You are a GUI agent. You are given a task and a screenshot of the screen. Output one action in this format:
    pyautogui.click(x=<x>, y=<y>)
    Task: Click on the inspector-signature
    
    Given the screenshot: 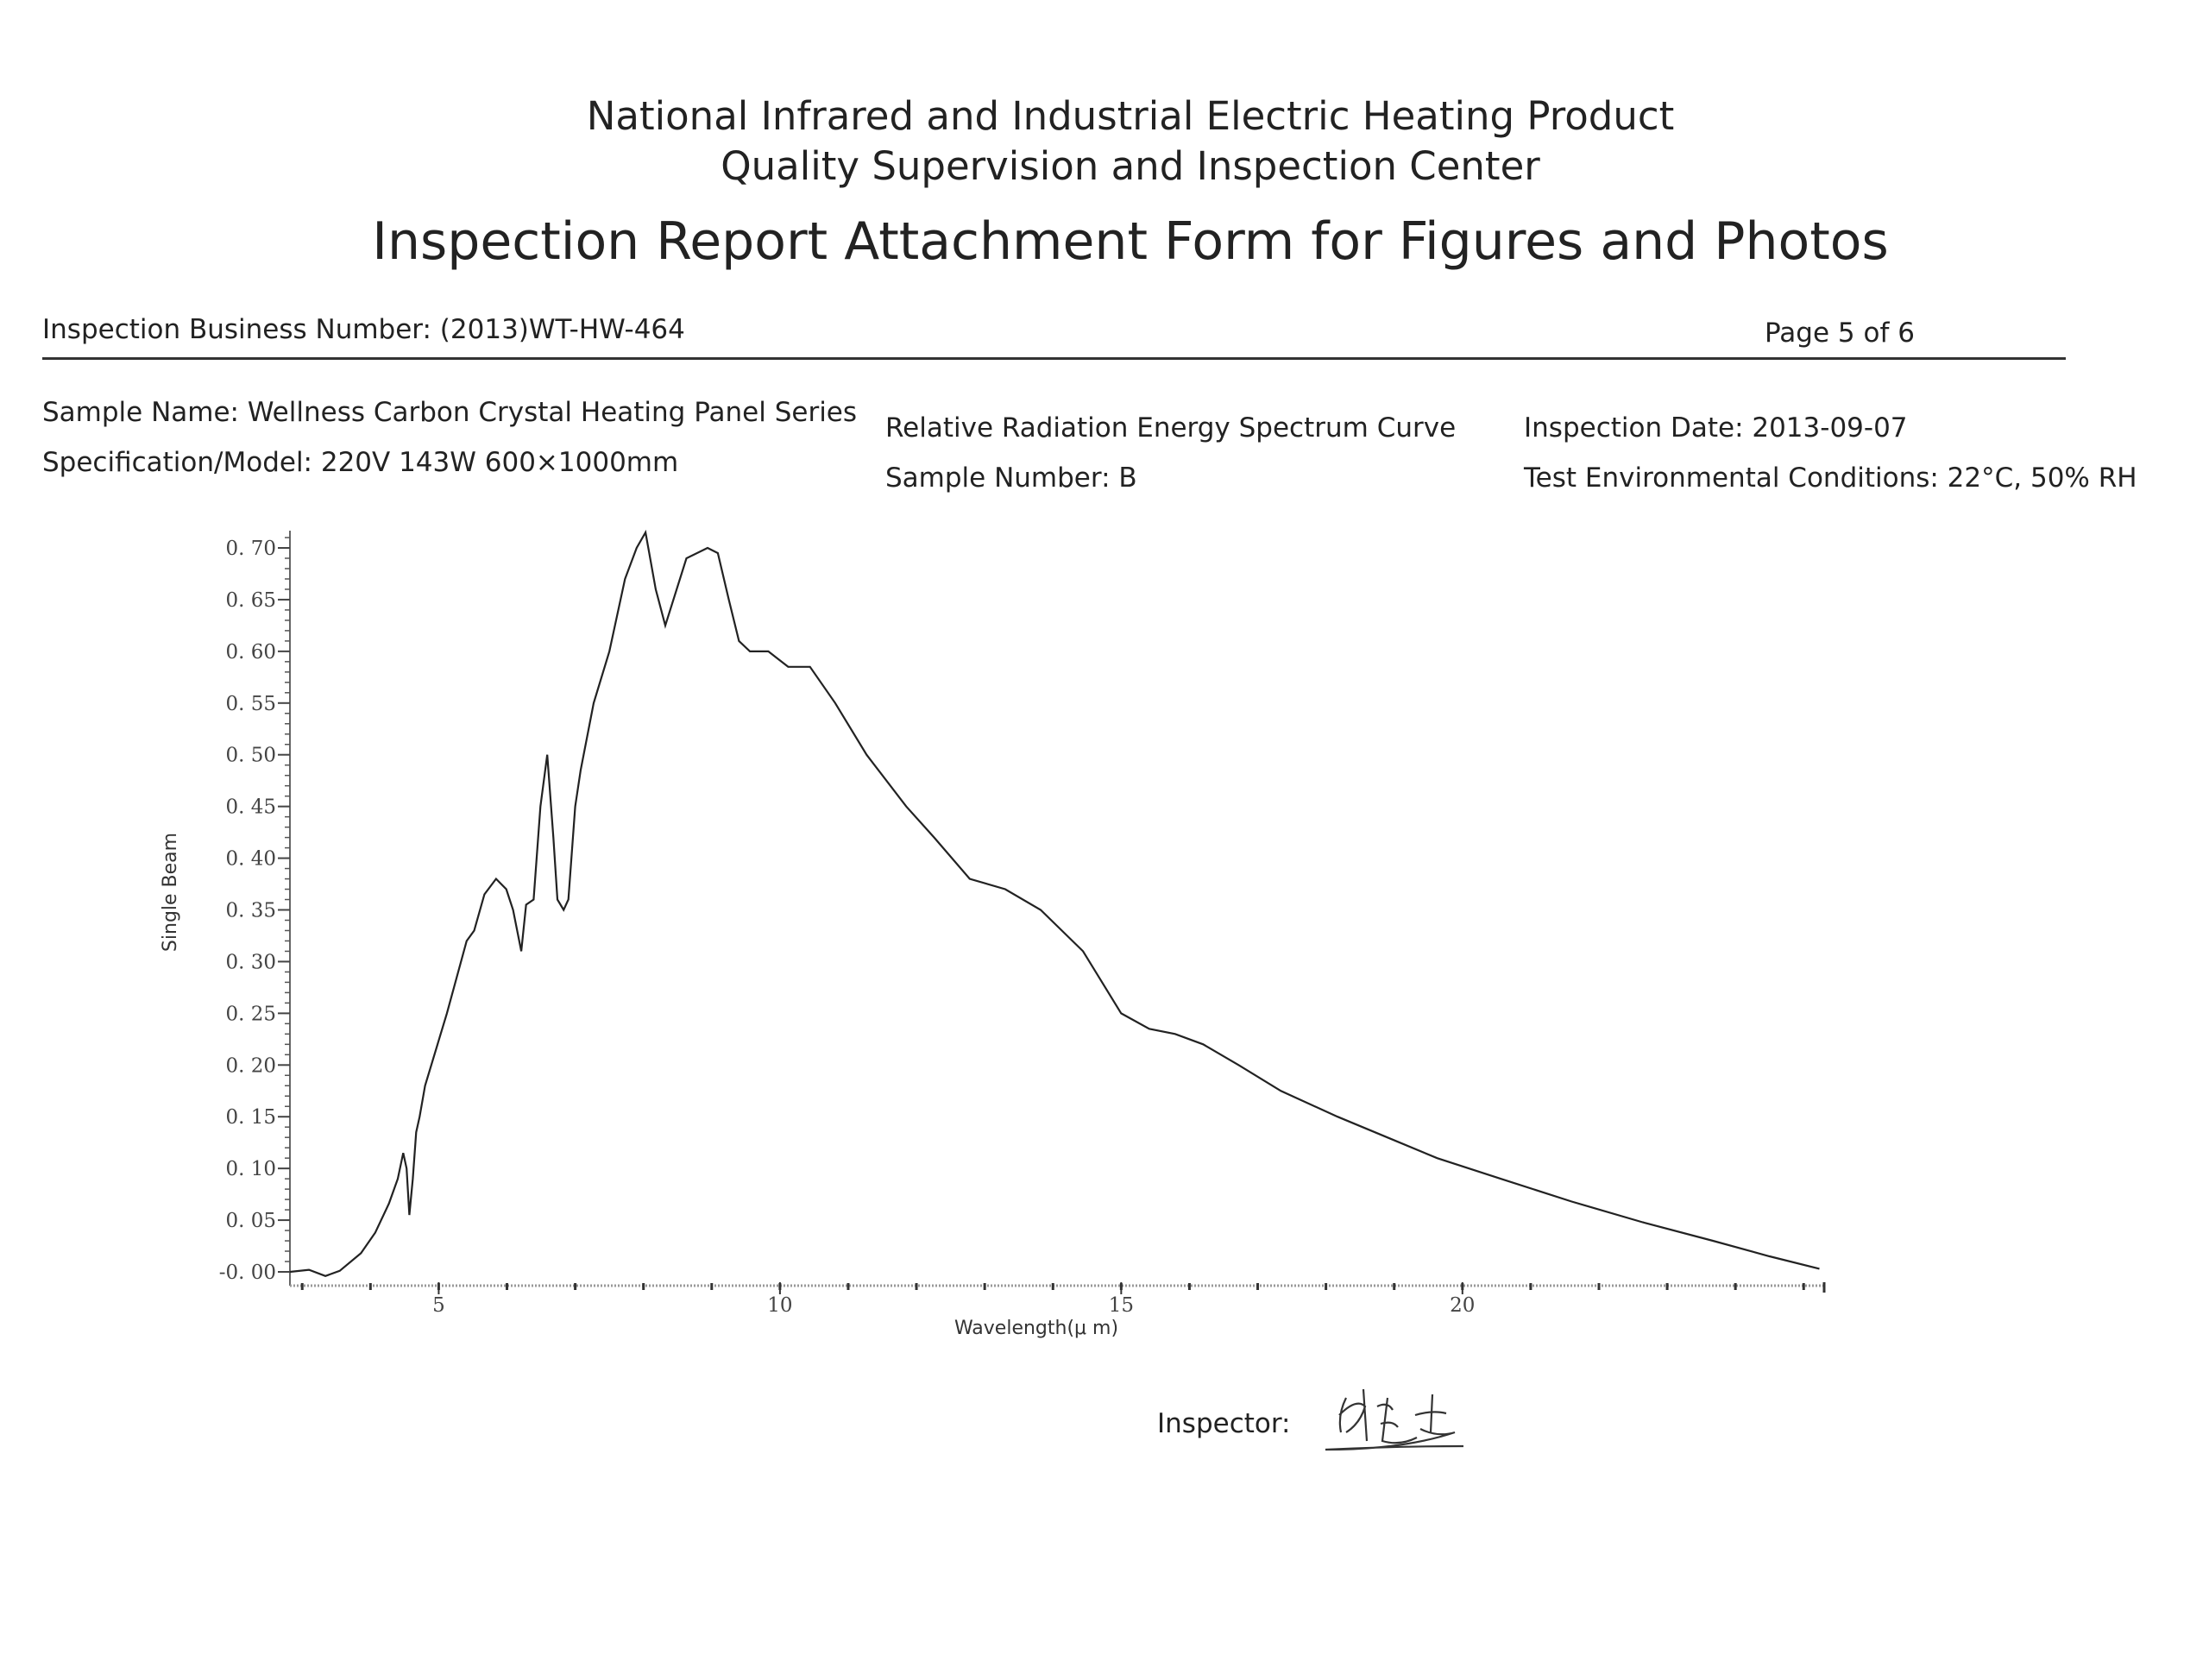 What is the action you would take?
    pyautogui.click(x=1394, y=1420)
    